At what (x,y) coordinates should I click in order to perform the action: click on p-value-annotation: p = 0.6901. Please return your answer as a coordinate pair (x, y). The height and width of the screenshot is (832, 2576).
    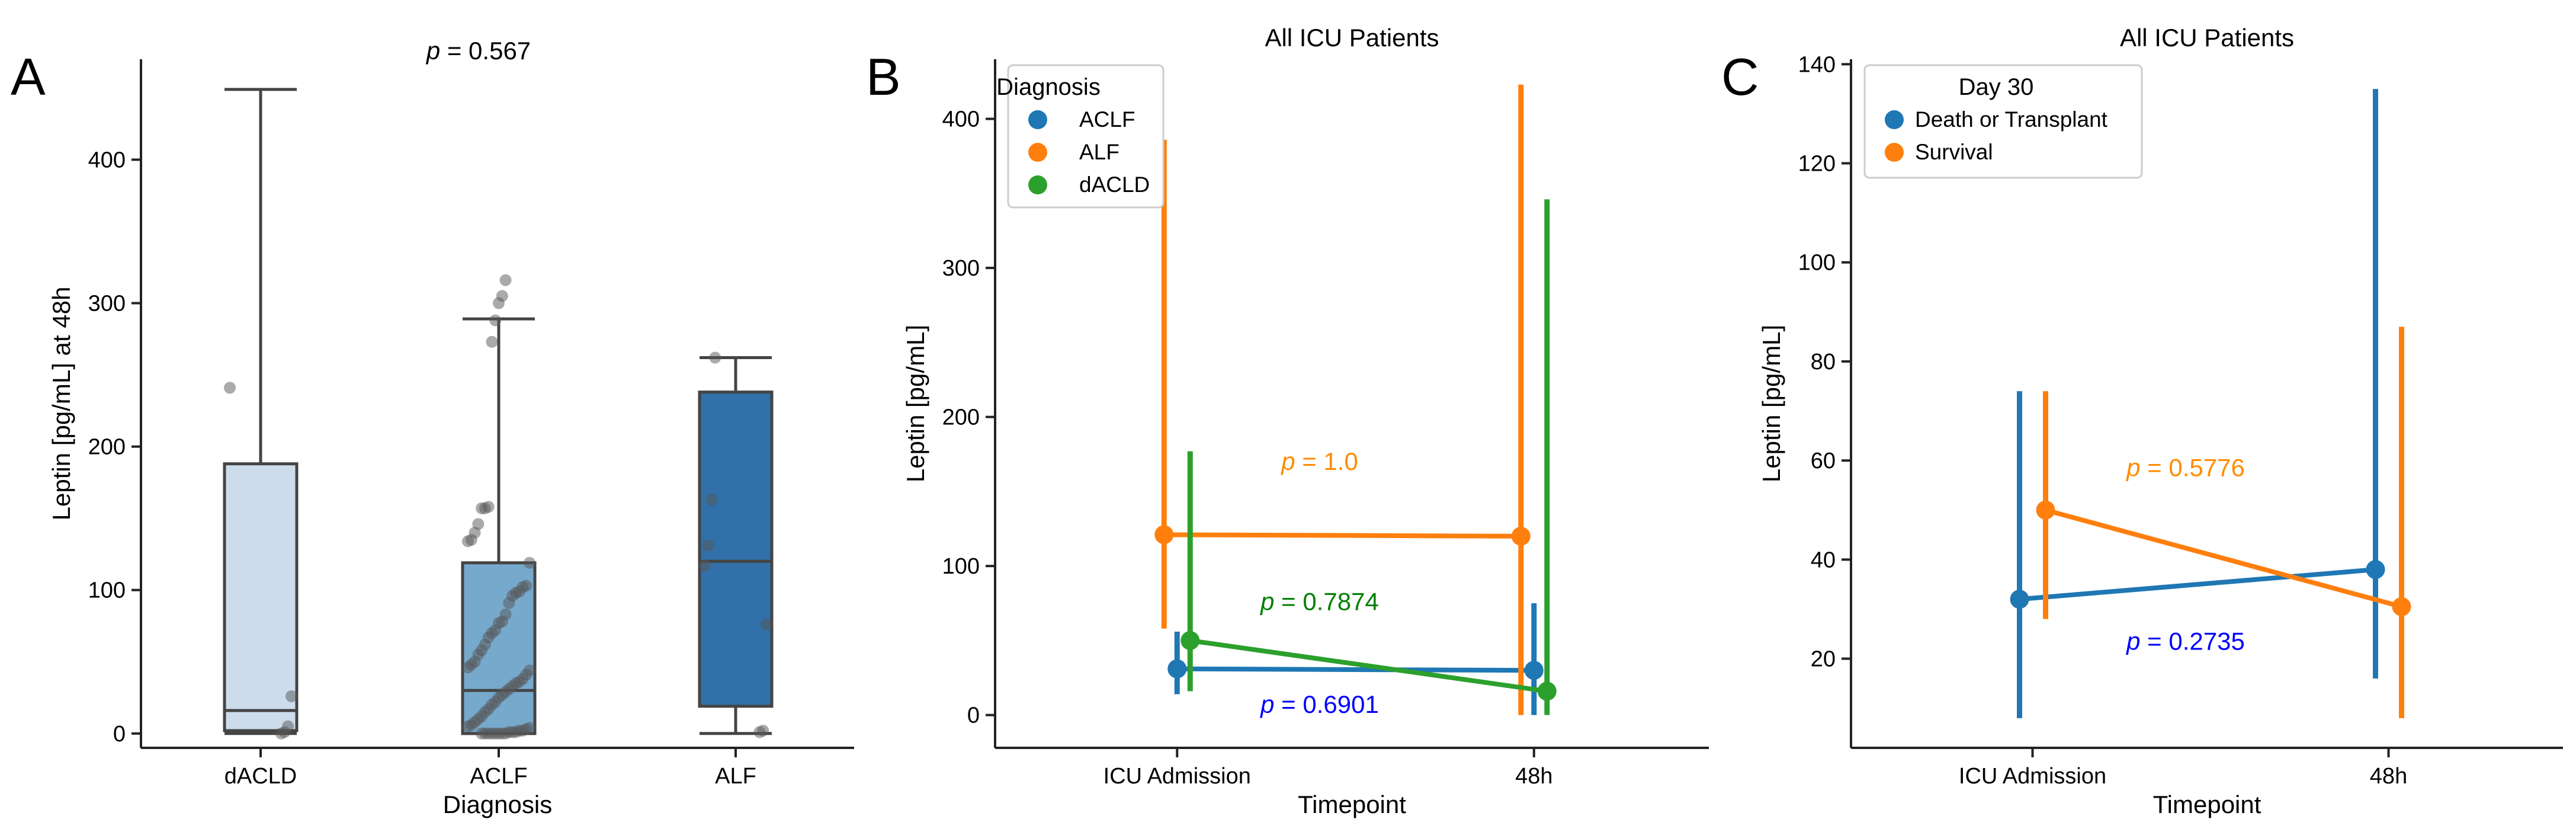
    Looking at the image, I should click on (1319, 704).